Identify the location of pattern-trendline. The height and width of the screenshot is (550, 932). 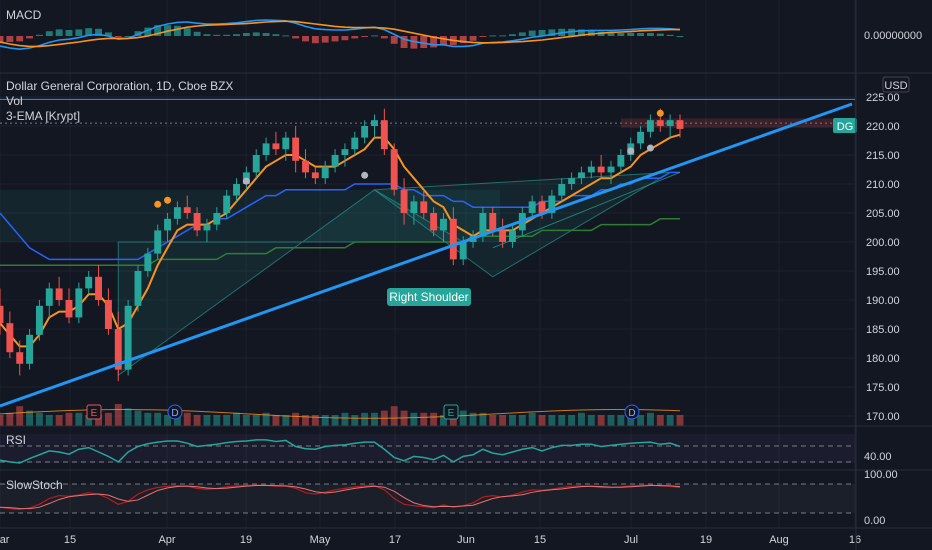
(586, 210).